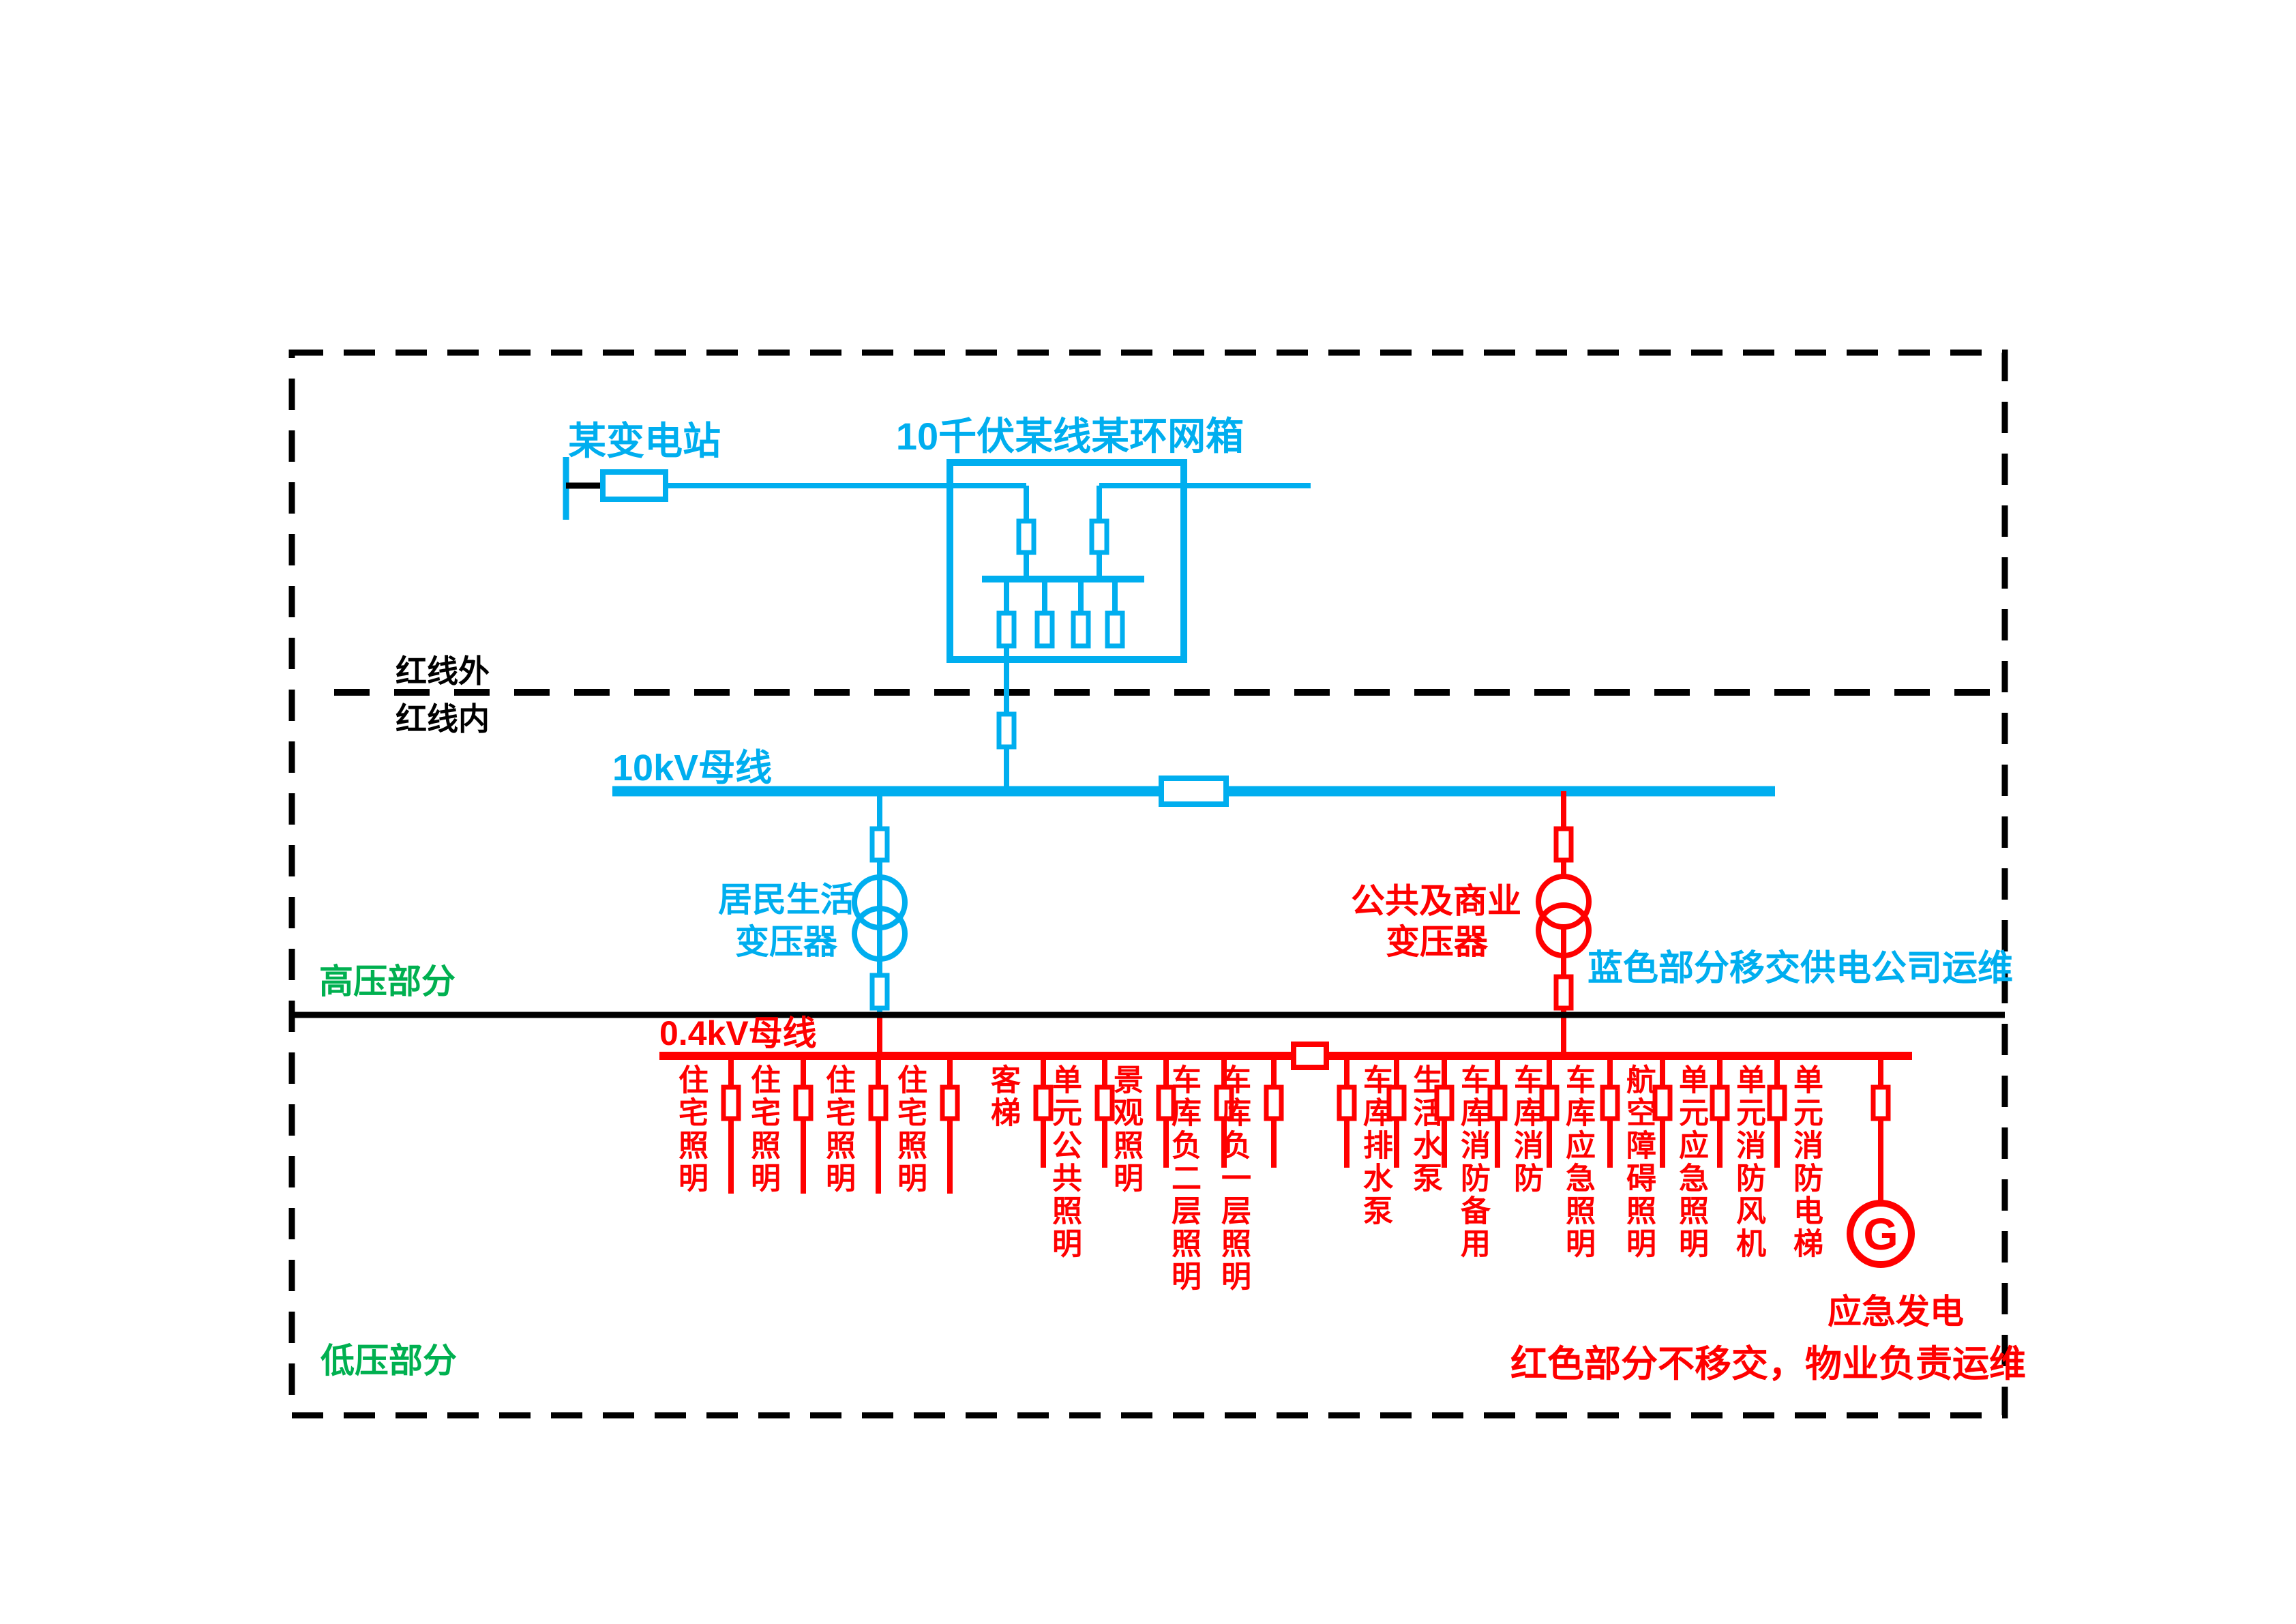  I want to click on right-transformer-label-1: 公共及商业, so click(1436, 901).